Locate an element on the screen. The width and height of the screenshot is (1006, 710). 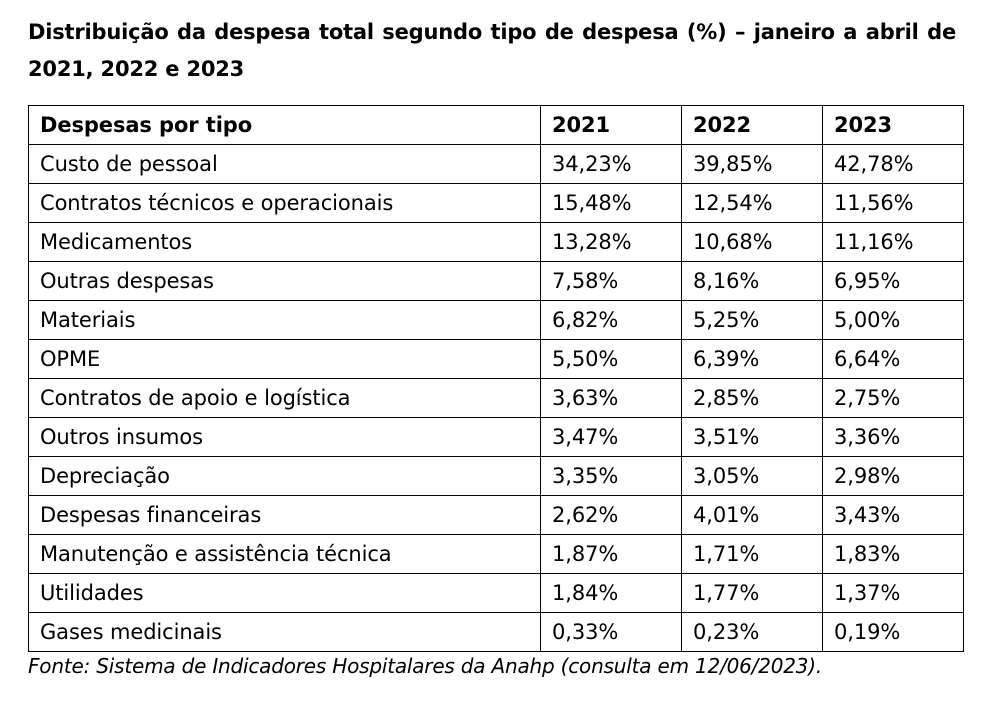
cell-2023: 6,95% is located at coordinates (893, 281).